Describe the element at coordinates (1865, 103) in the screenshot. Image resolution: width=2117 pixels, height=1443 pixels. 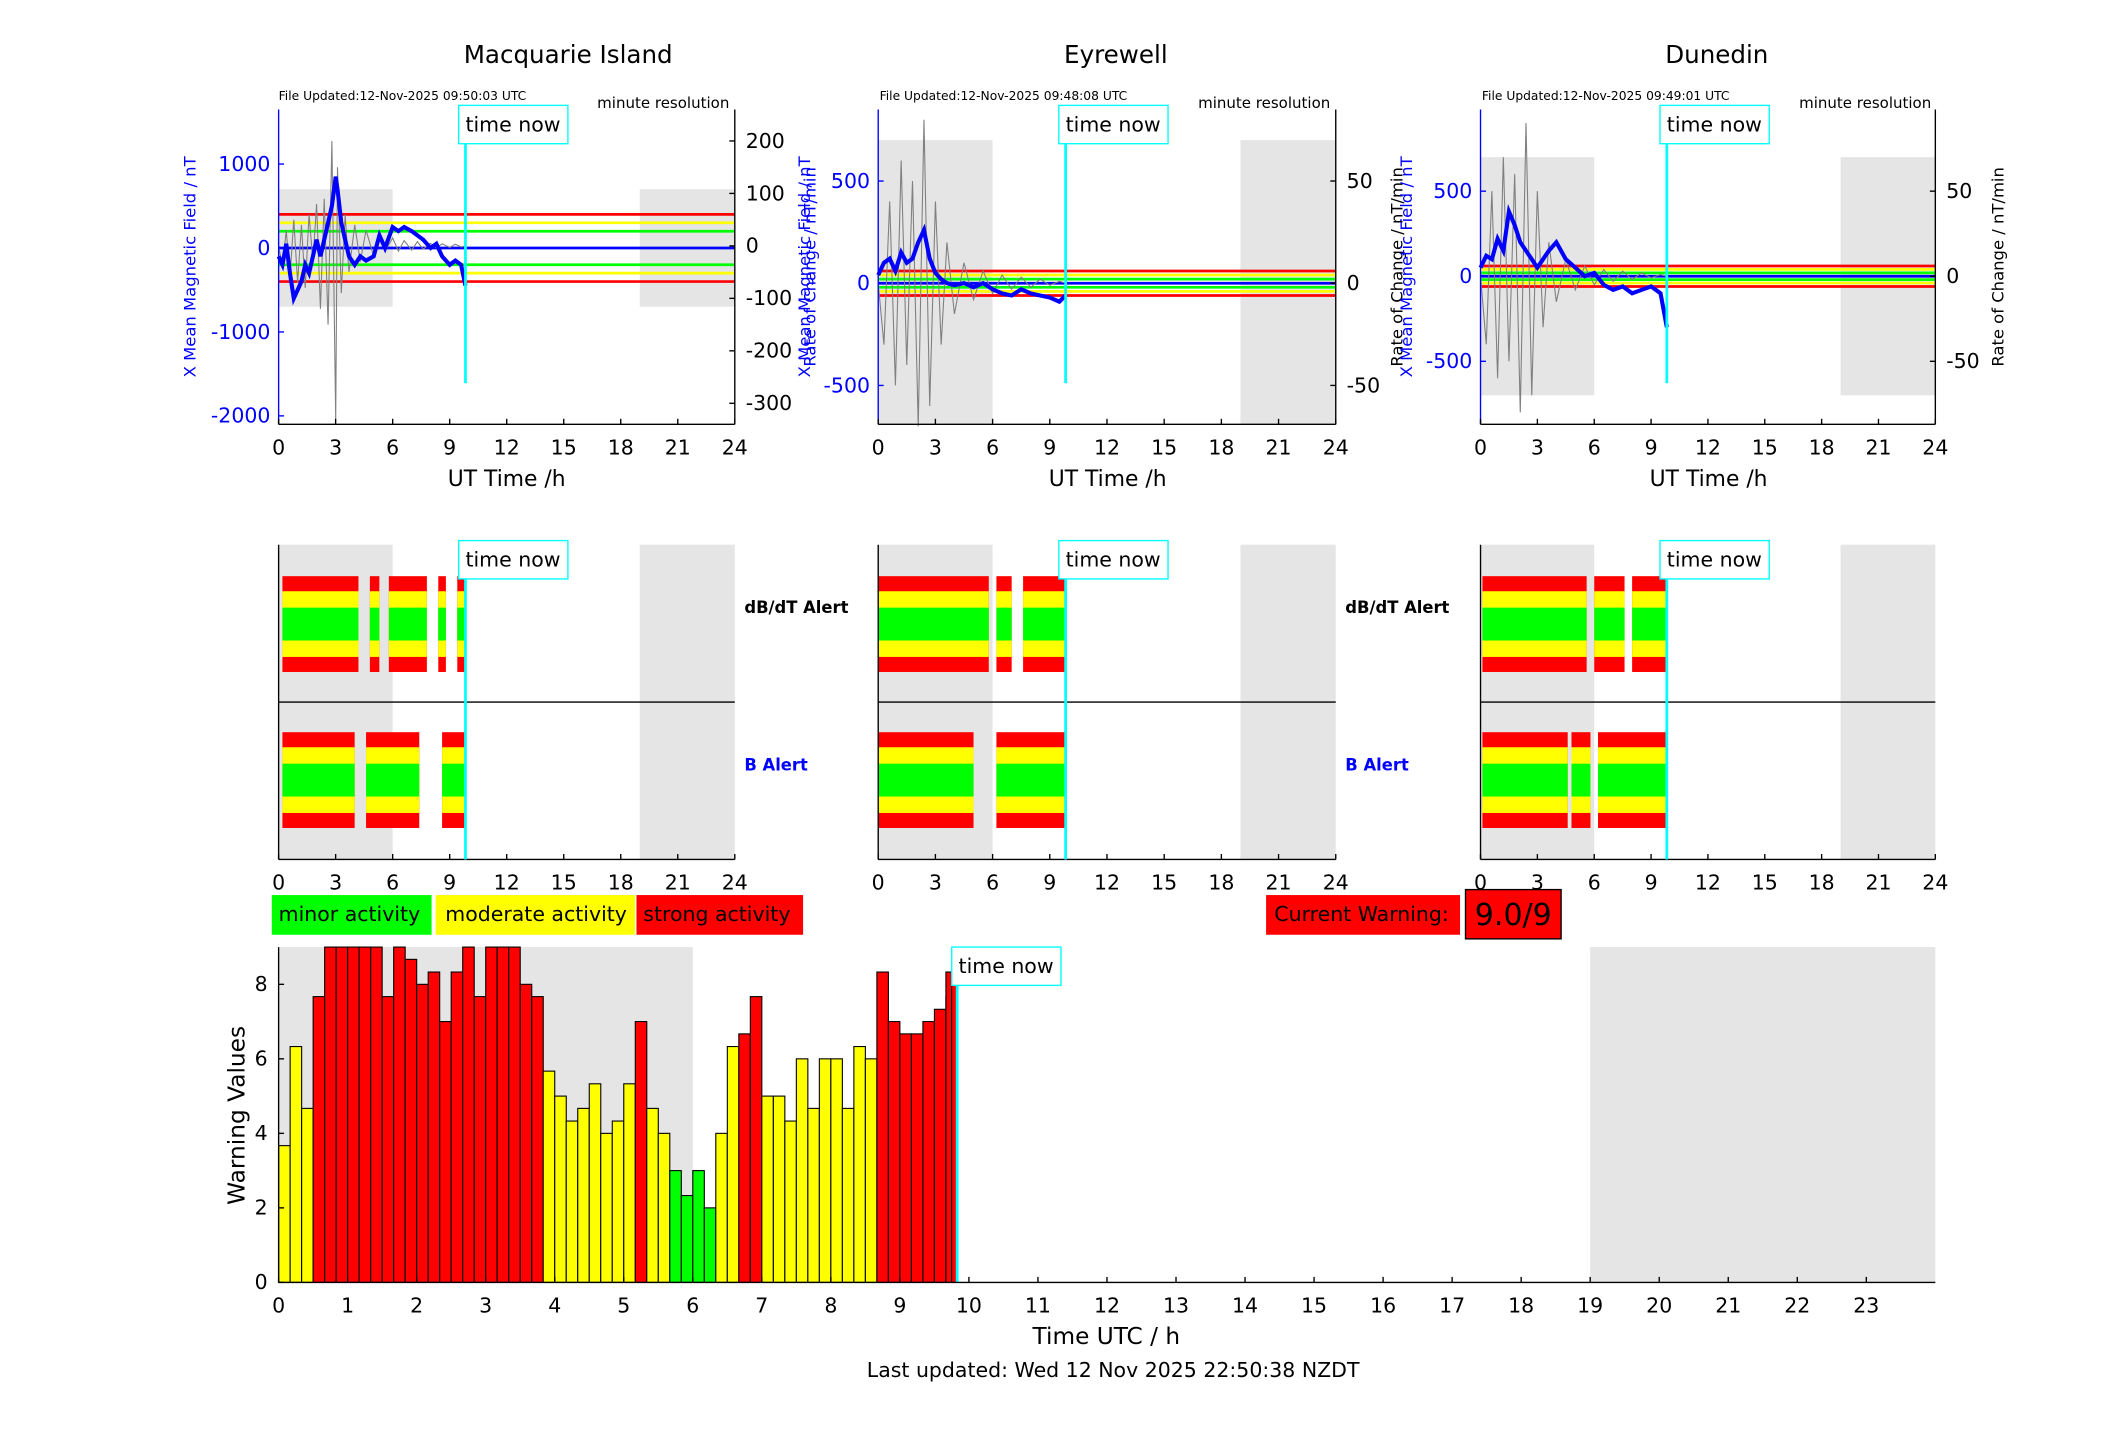
I see `resolution-dunedin: minute resolution` at that location.